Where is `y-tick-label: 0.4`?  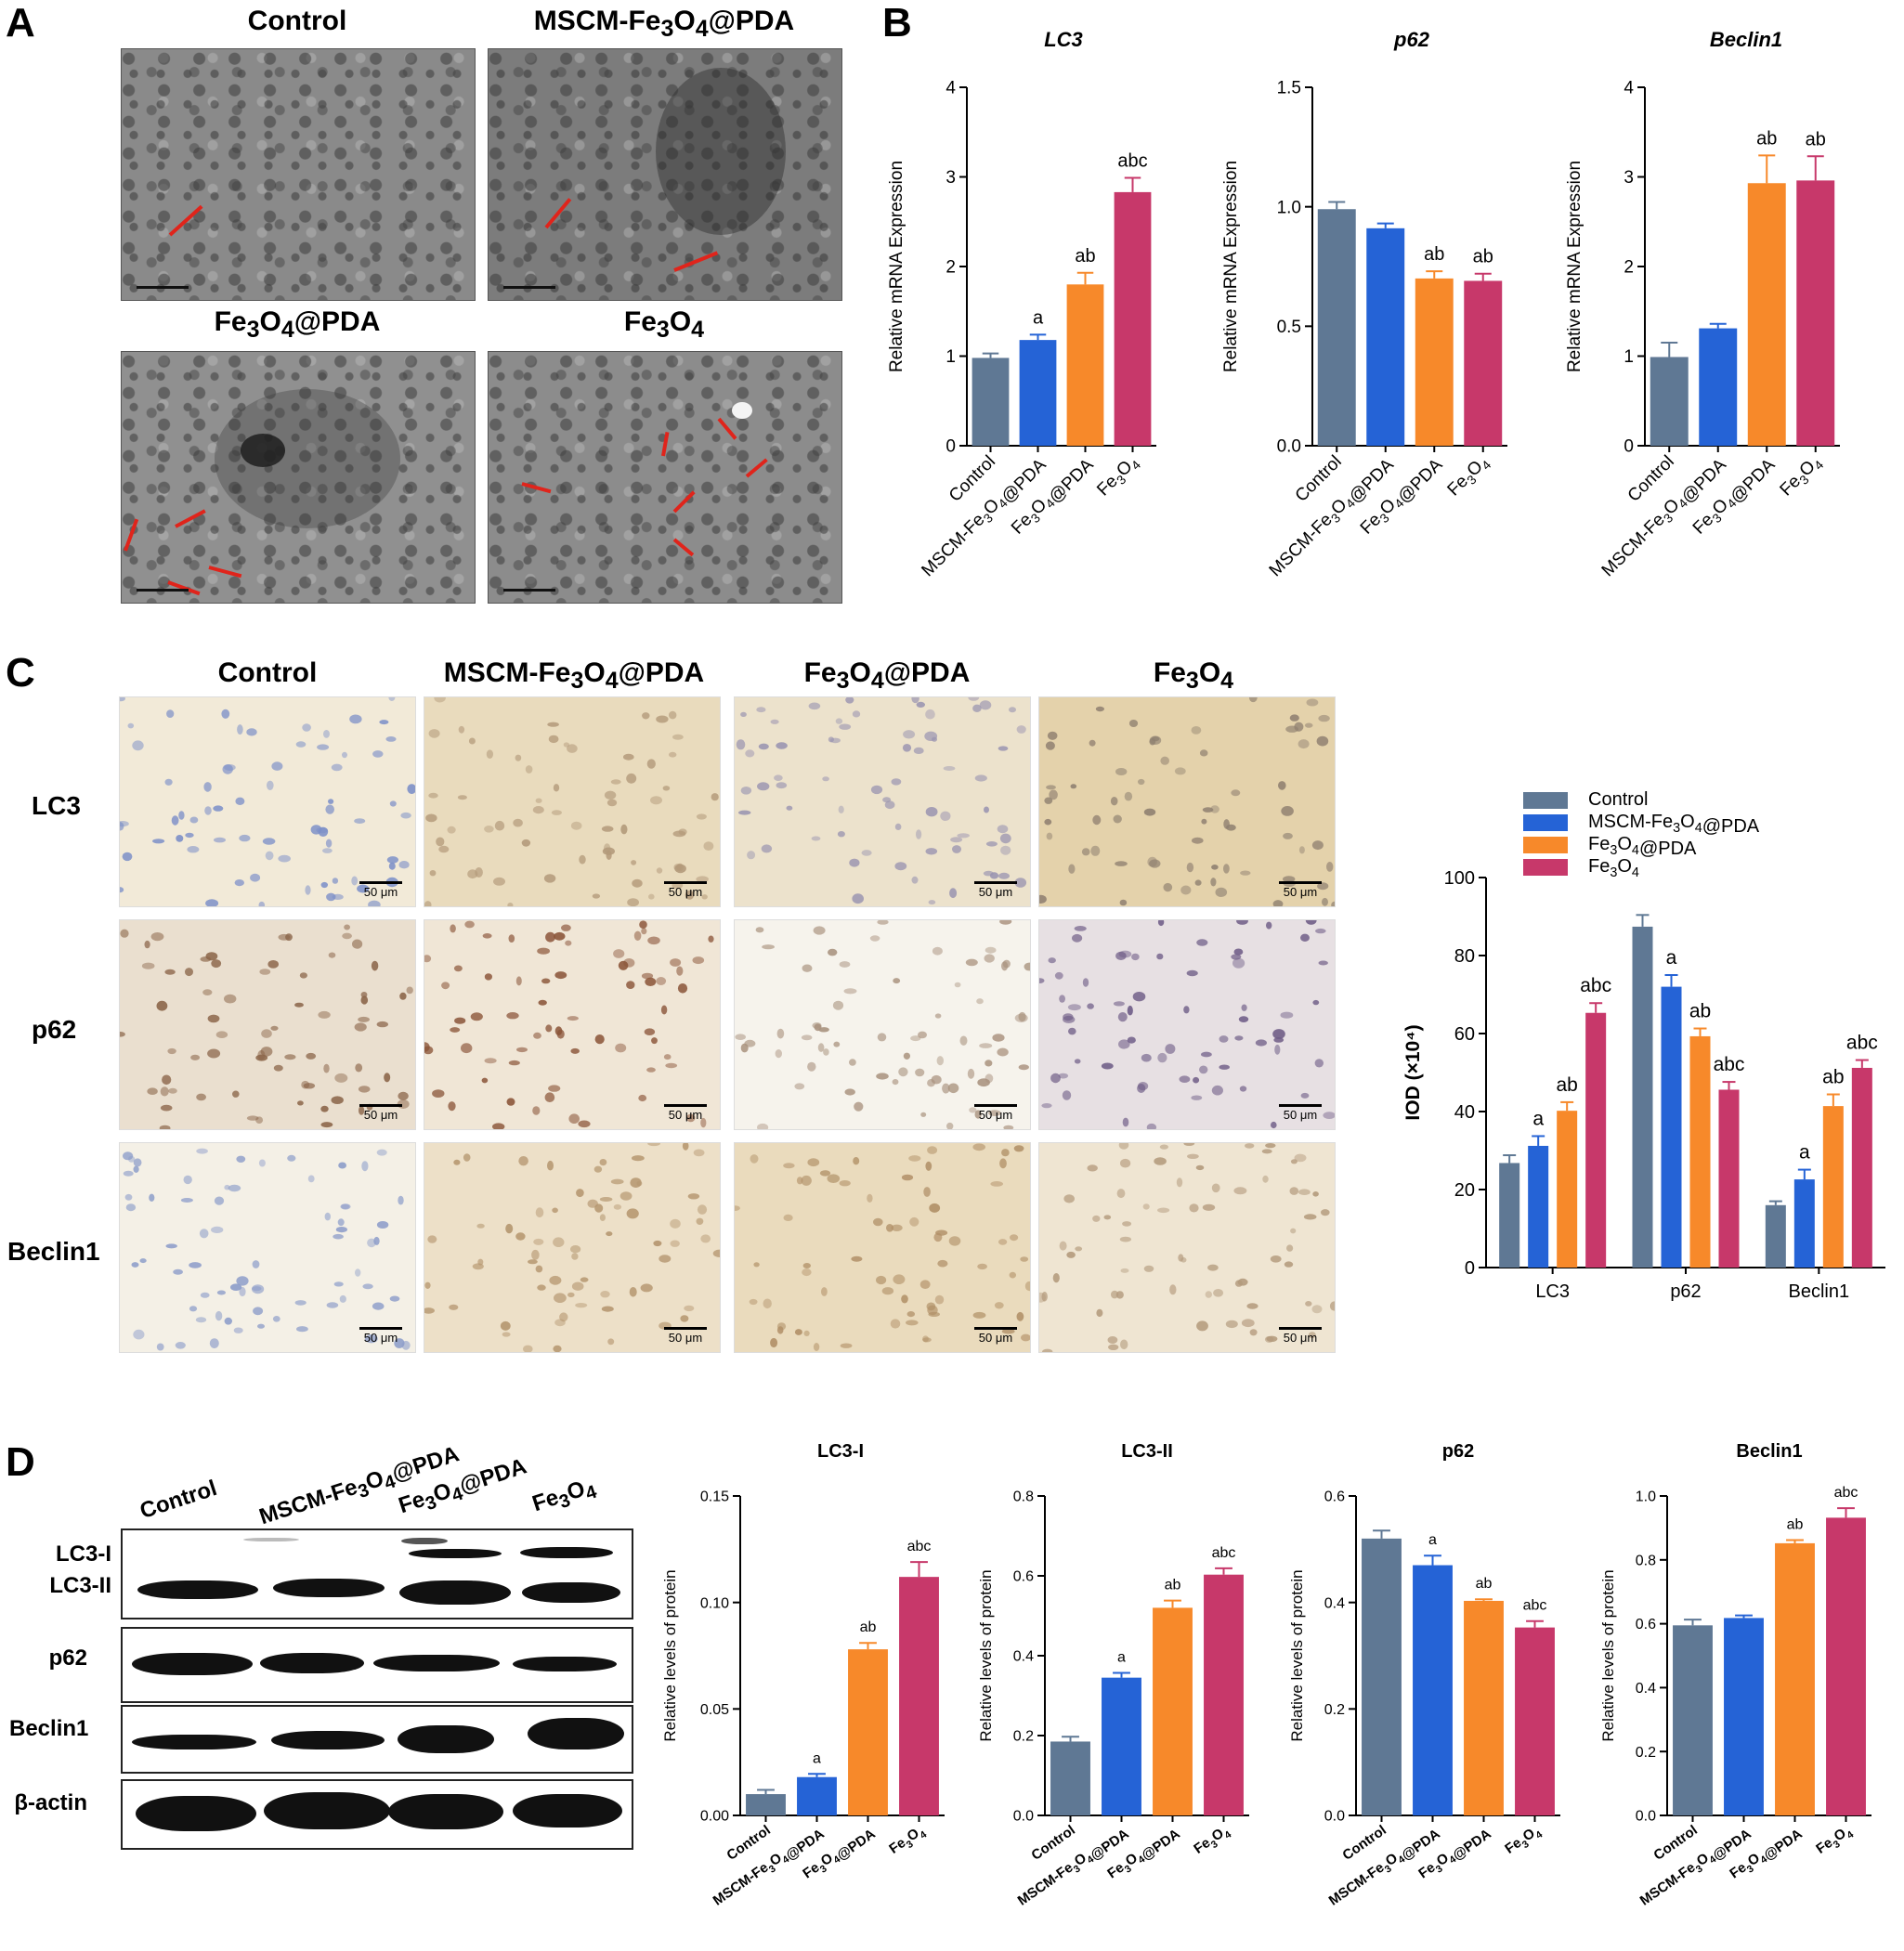 y-tick-label: 0.4 is located at coordinates (1023, 1657).